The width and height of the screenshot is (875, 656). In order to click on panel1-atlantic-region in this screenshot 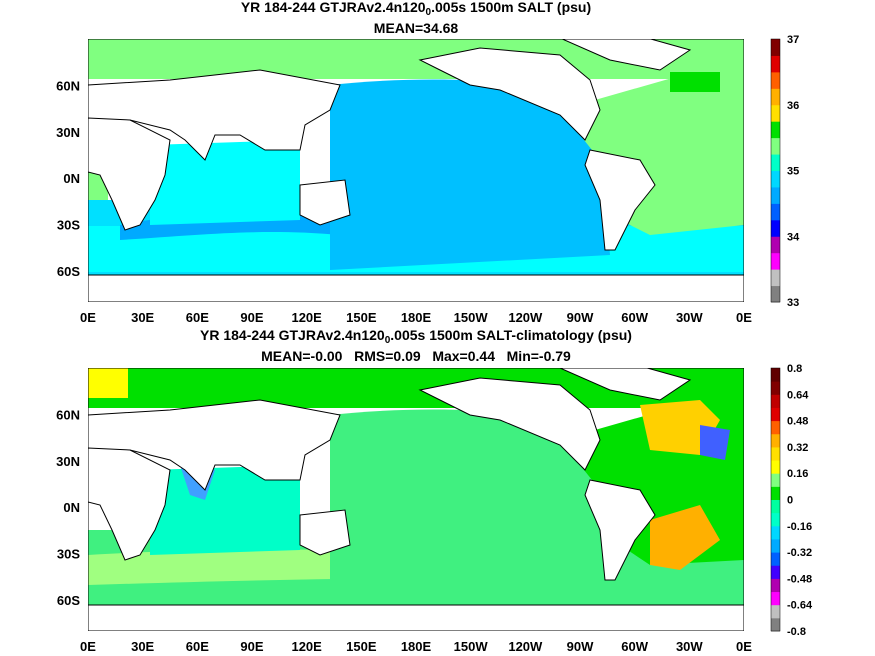, I will do `click(652, 152)`.